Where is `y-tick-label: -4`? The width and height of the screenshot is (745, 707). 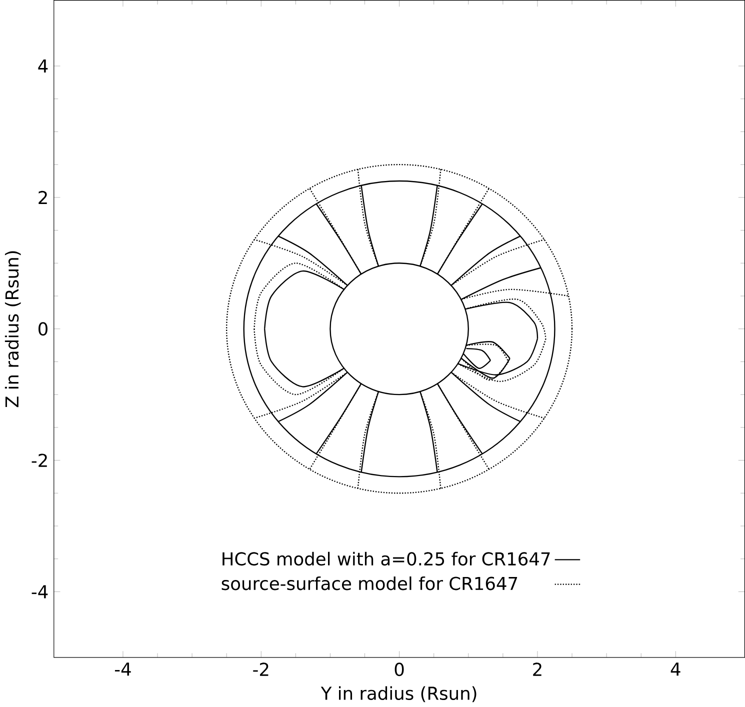 y-tick-label: -4 is located at coordinates (40, 591).